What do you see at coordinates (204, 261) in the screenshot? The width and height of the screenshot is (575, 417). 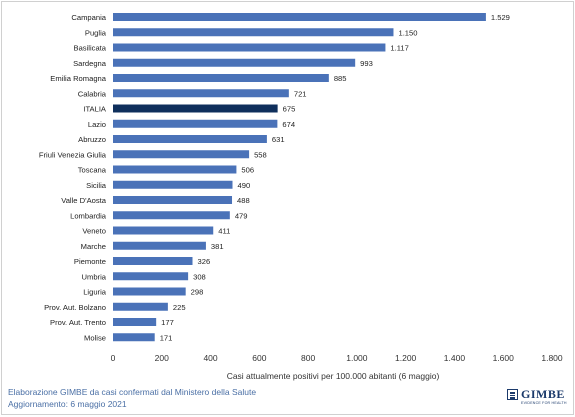 I see `value-label: 326` at bounding box center [204, 261].